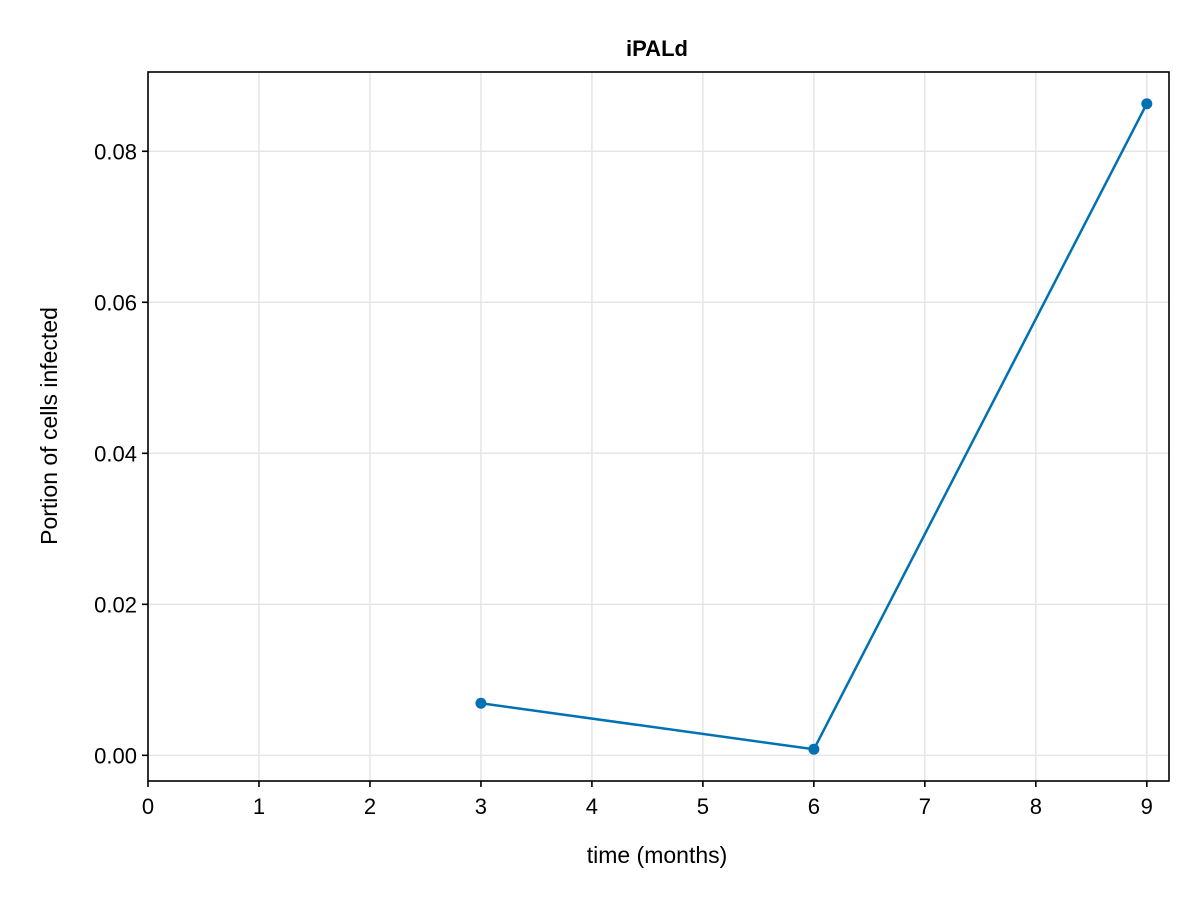 Image resolution: width=1200 pixels, height=900 pixels. What do you see at coordinates (592, 806) in the screenshot?
I see `x-tick-label: 4` at bounding box center [592, 806].